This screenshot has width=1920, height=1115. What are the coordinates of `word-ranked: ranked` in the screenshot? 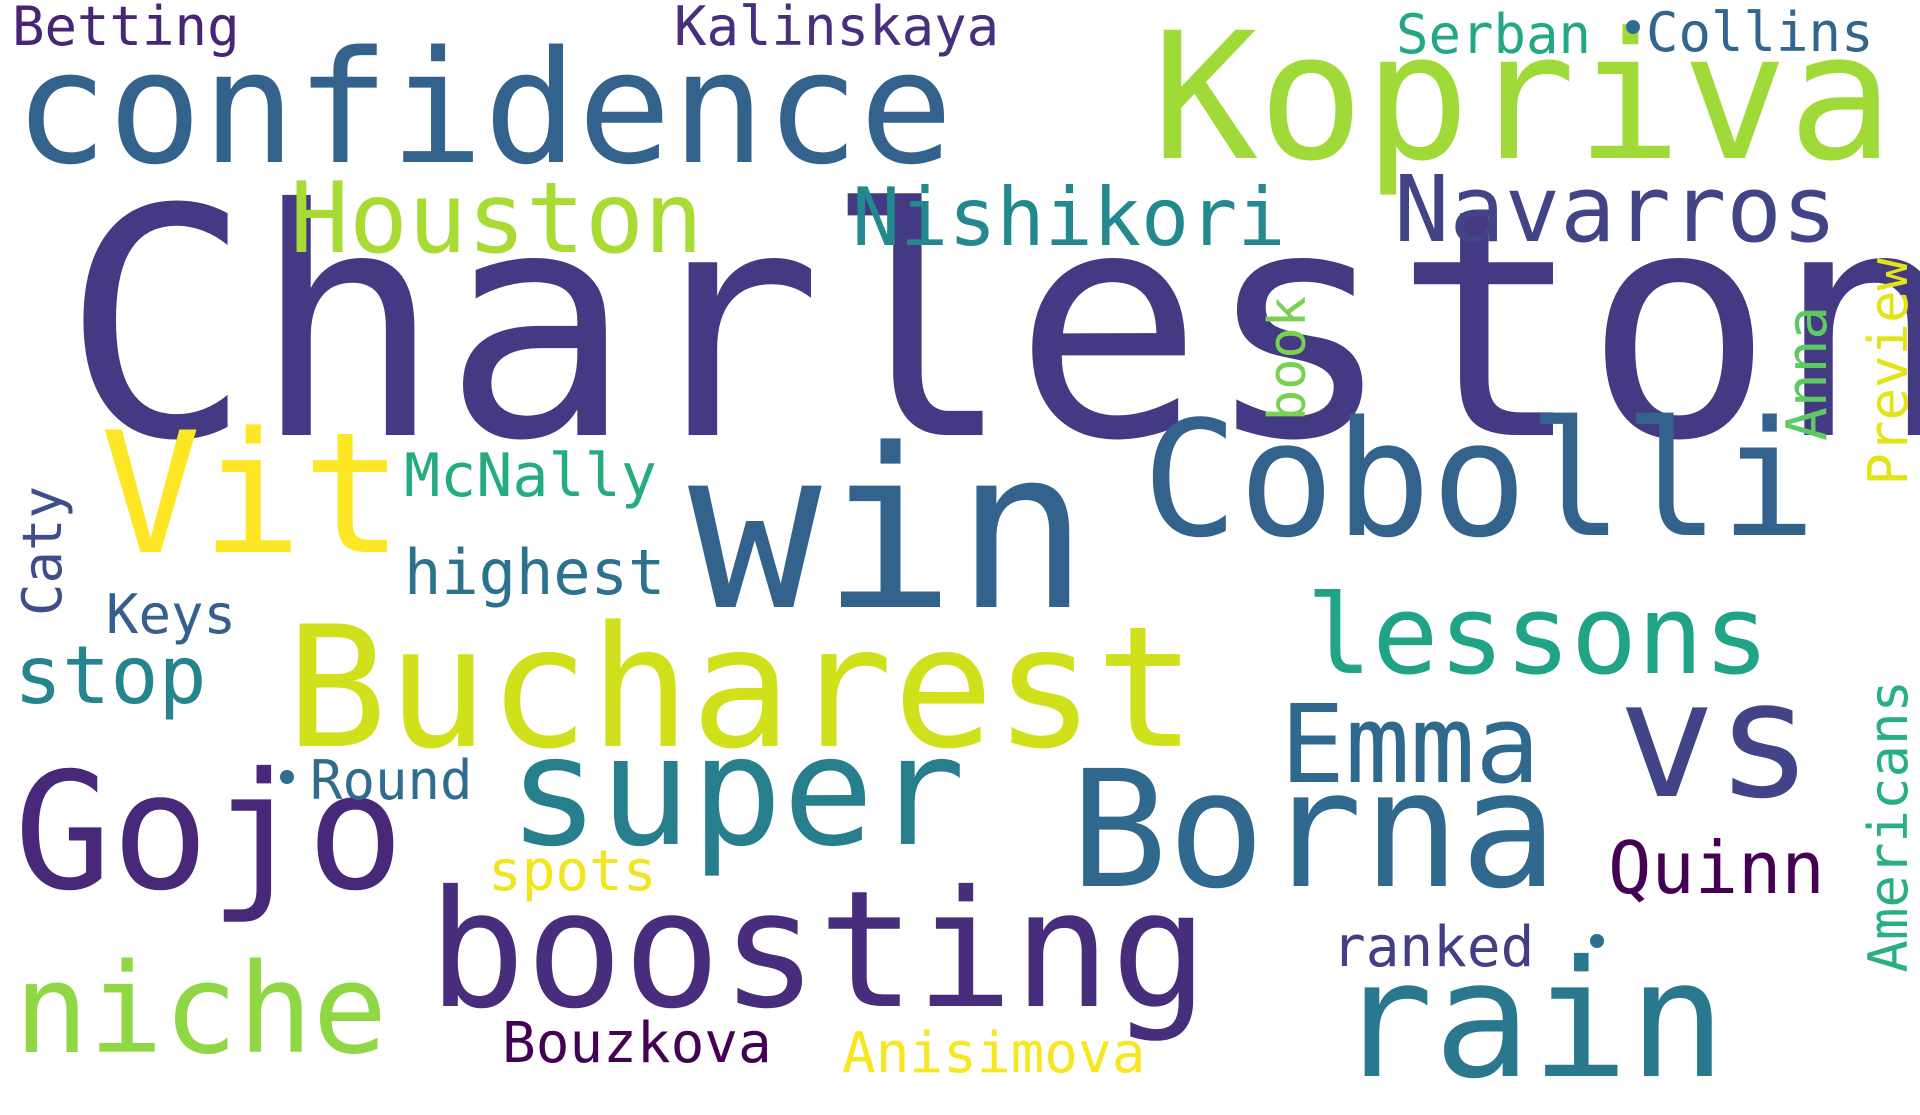 It's located at (1433, 947).